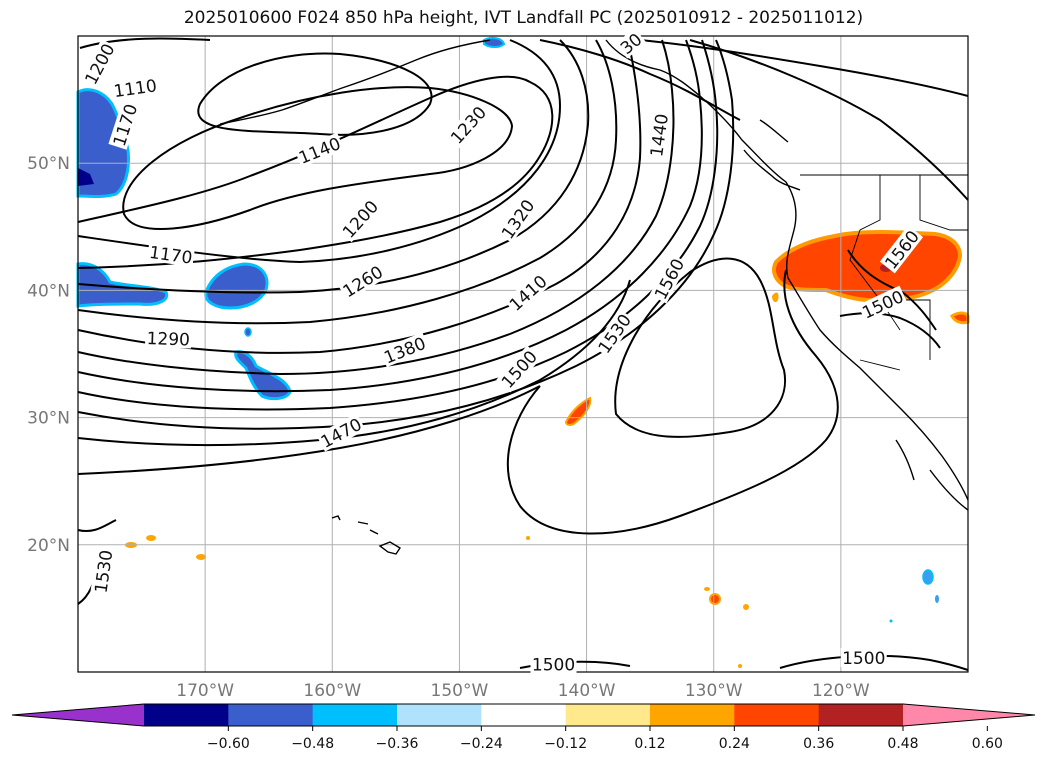 The image size is (1047, 765). What do you see at coordinates (205, 691) in the screenshot?
I see `lon-tick-label: 170°W` at bounding box center [205, 691].